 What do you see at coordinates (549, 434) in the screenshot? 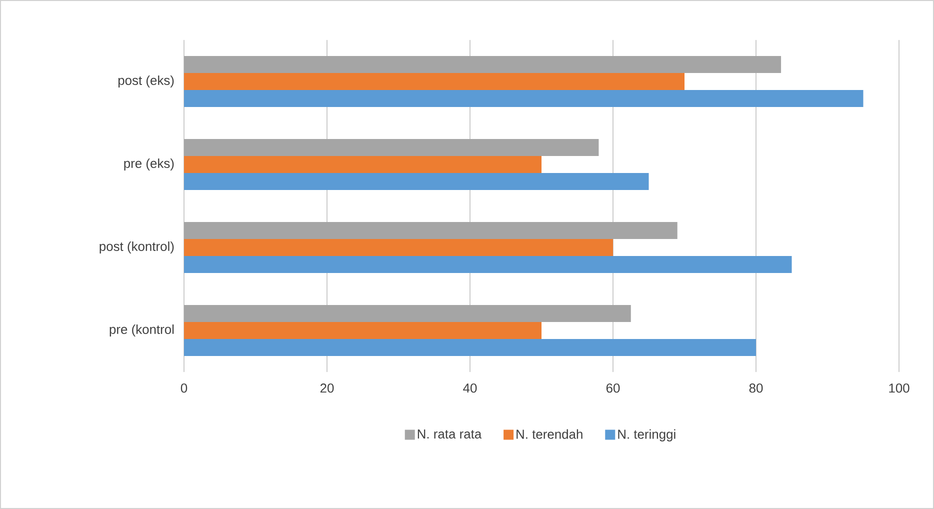
I see `legend-label: N. terendah` at bounding box center [549, 434].